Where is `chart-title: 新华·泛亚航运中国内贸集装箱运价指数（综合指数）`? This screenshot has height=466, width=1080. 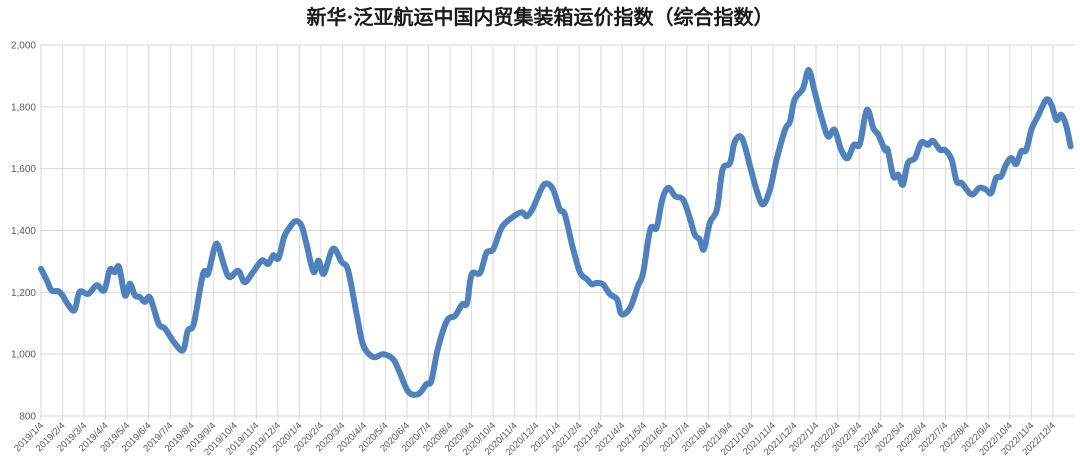
chart-title: 新华·泛亚航运中国内贸集装箱运价指数（综合指数） is located at coordinates (540, 17).